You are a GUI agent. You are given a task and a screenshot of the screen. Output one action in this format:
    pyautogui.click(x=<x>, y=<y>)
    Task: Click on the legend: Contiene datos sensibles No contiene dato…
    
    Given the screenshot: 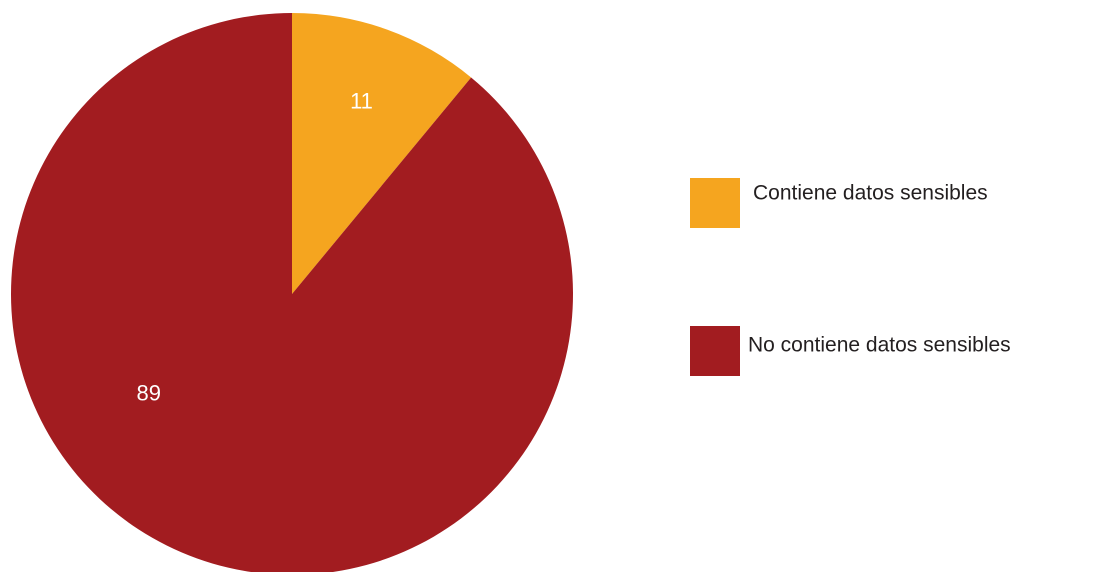 What is the action you would take?
    pyautogui.click(x=850, y=277)
    